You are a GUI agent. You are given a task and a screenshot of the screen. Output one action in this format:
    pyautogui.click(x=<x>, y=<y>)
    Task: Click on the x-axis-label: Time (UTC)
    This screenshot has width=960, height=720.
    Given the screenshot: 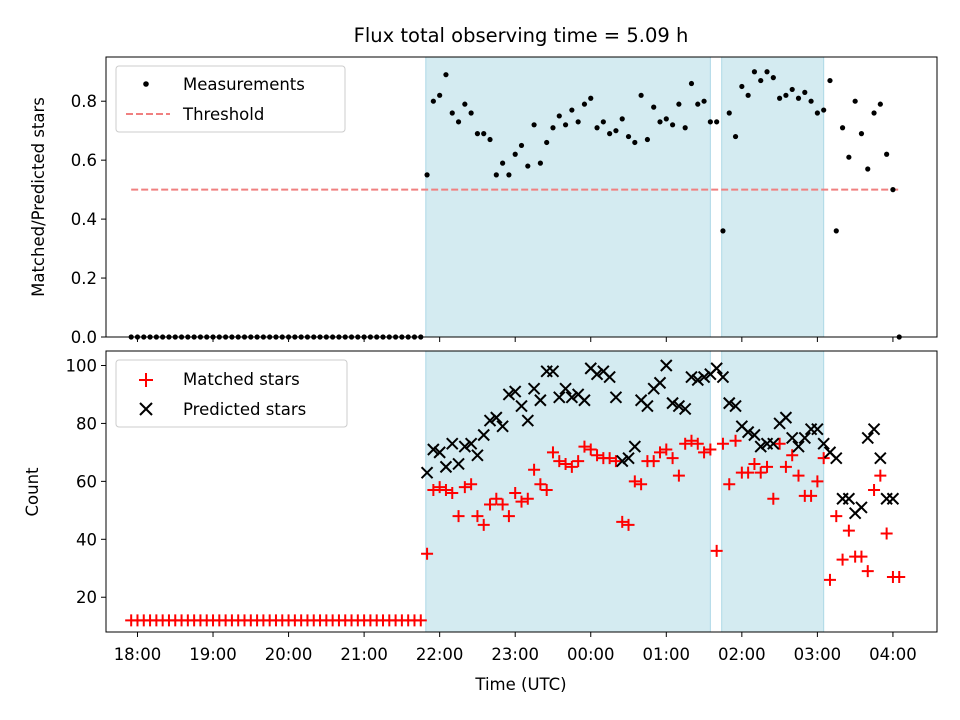 What is the action you would take?
    pyautogui.click(x=520, y=684)
    